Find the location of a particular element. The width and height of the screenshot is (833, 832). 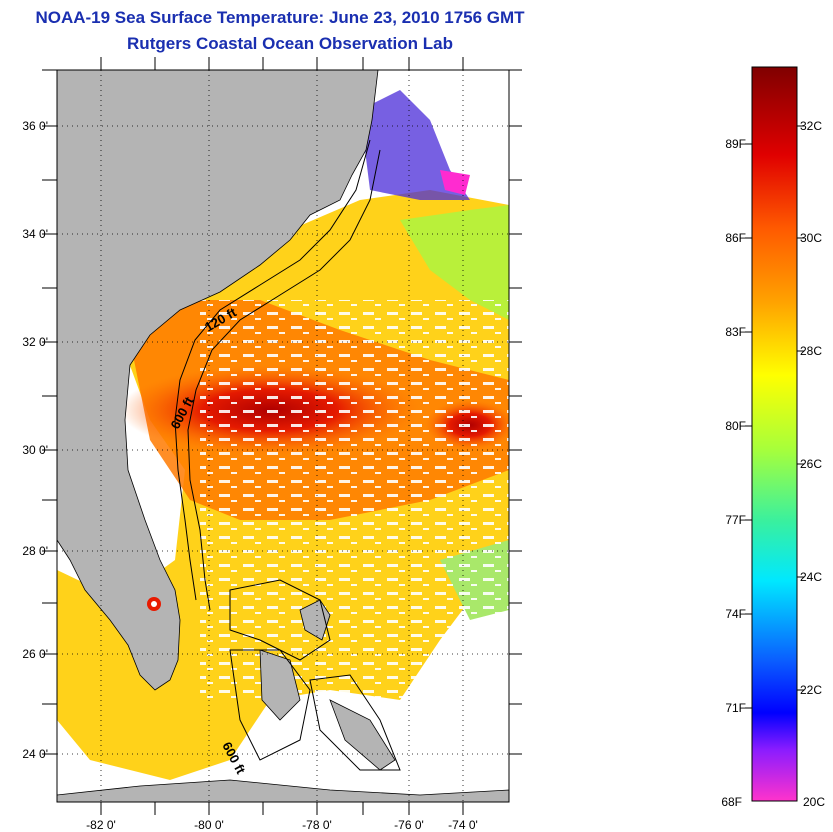

lake-okeechobee-center is located at coordinates (154, 604).